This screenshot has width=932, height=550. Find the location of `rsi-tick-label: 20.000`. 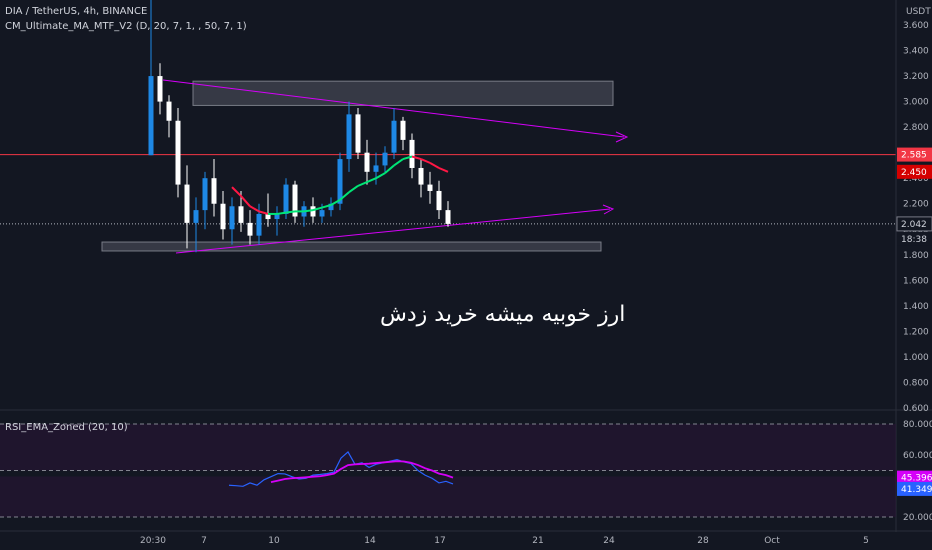

rsi-tick-label: 20.000 is located at coordinates (917, 518).